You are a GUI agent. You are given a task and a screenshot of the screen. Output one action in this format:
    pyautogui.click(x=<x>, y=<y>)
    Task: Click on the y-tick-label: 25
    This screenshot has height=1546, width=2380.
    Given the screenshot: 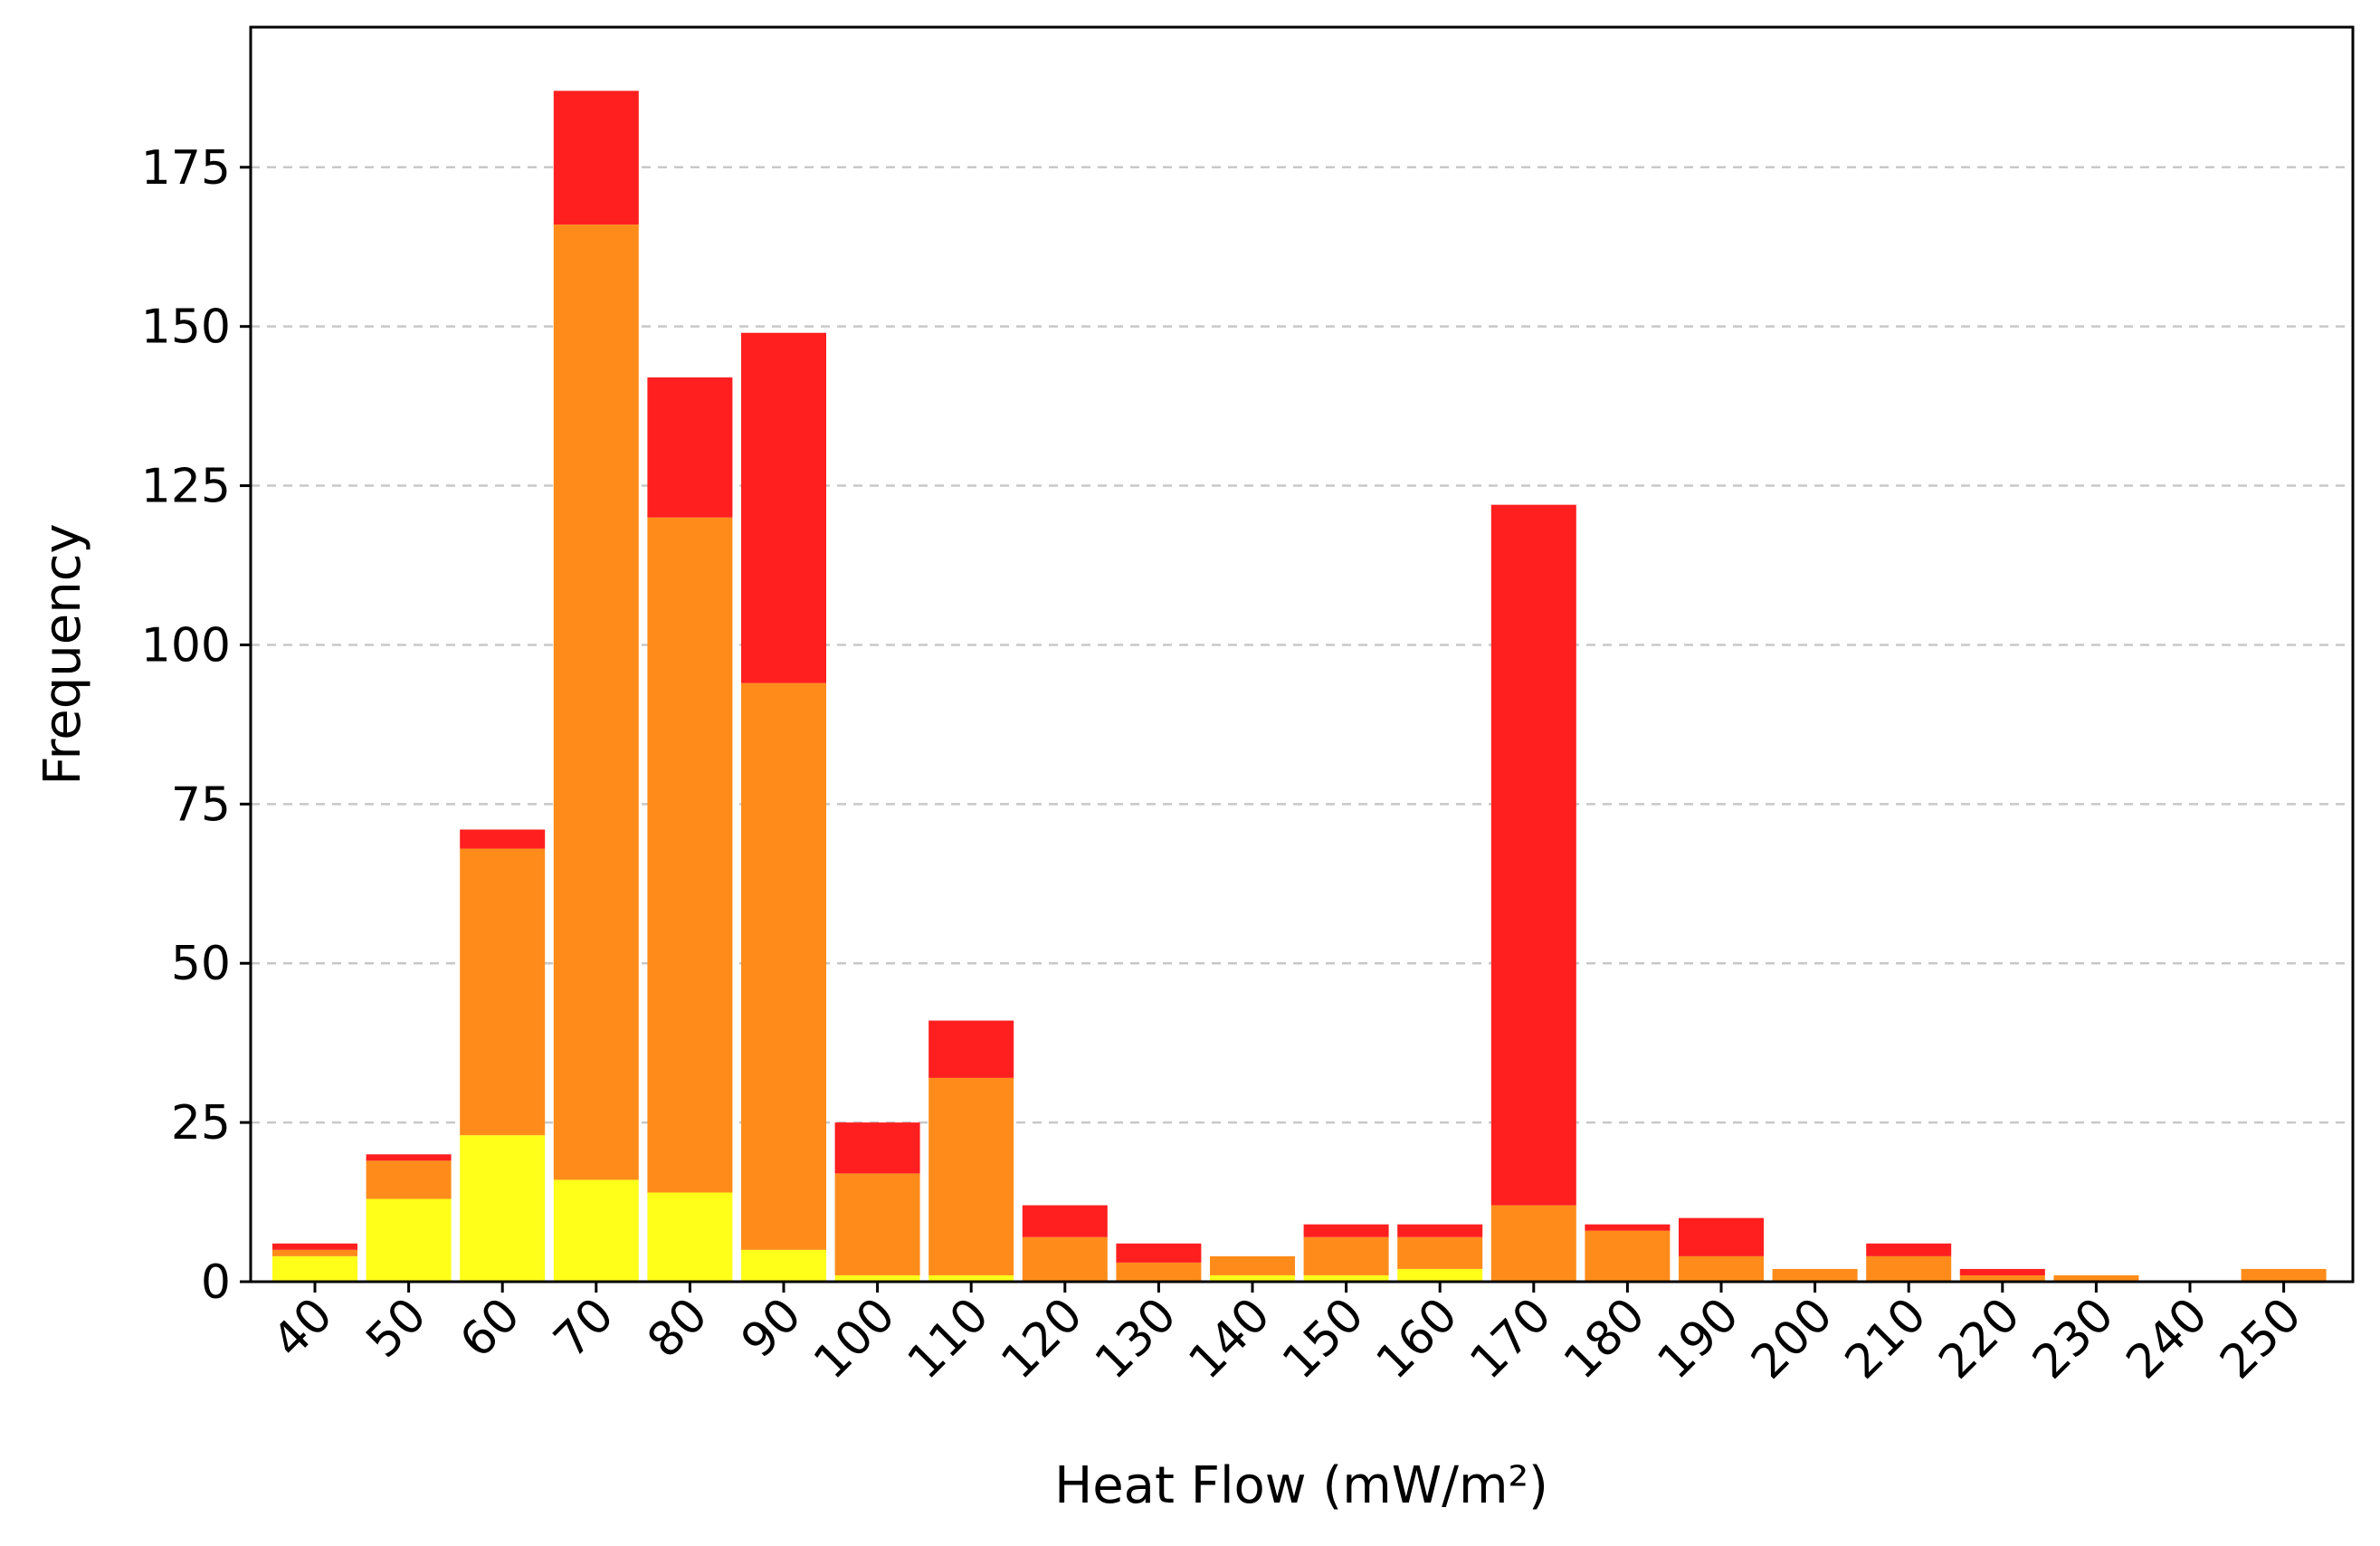 What is the action you would take?
    pyautogui.click(x=201, y=1123)
    